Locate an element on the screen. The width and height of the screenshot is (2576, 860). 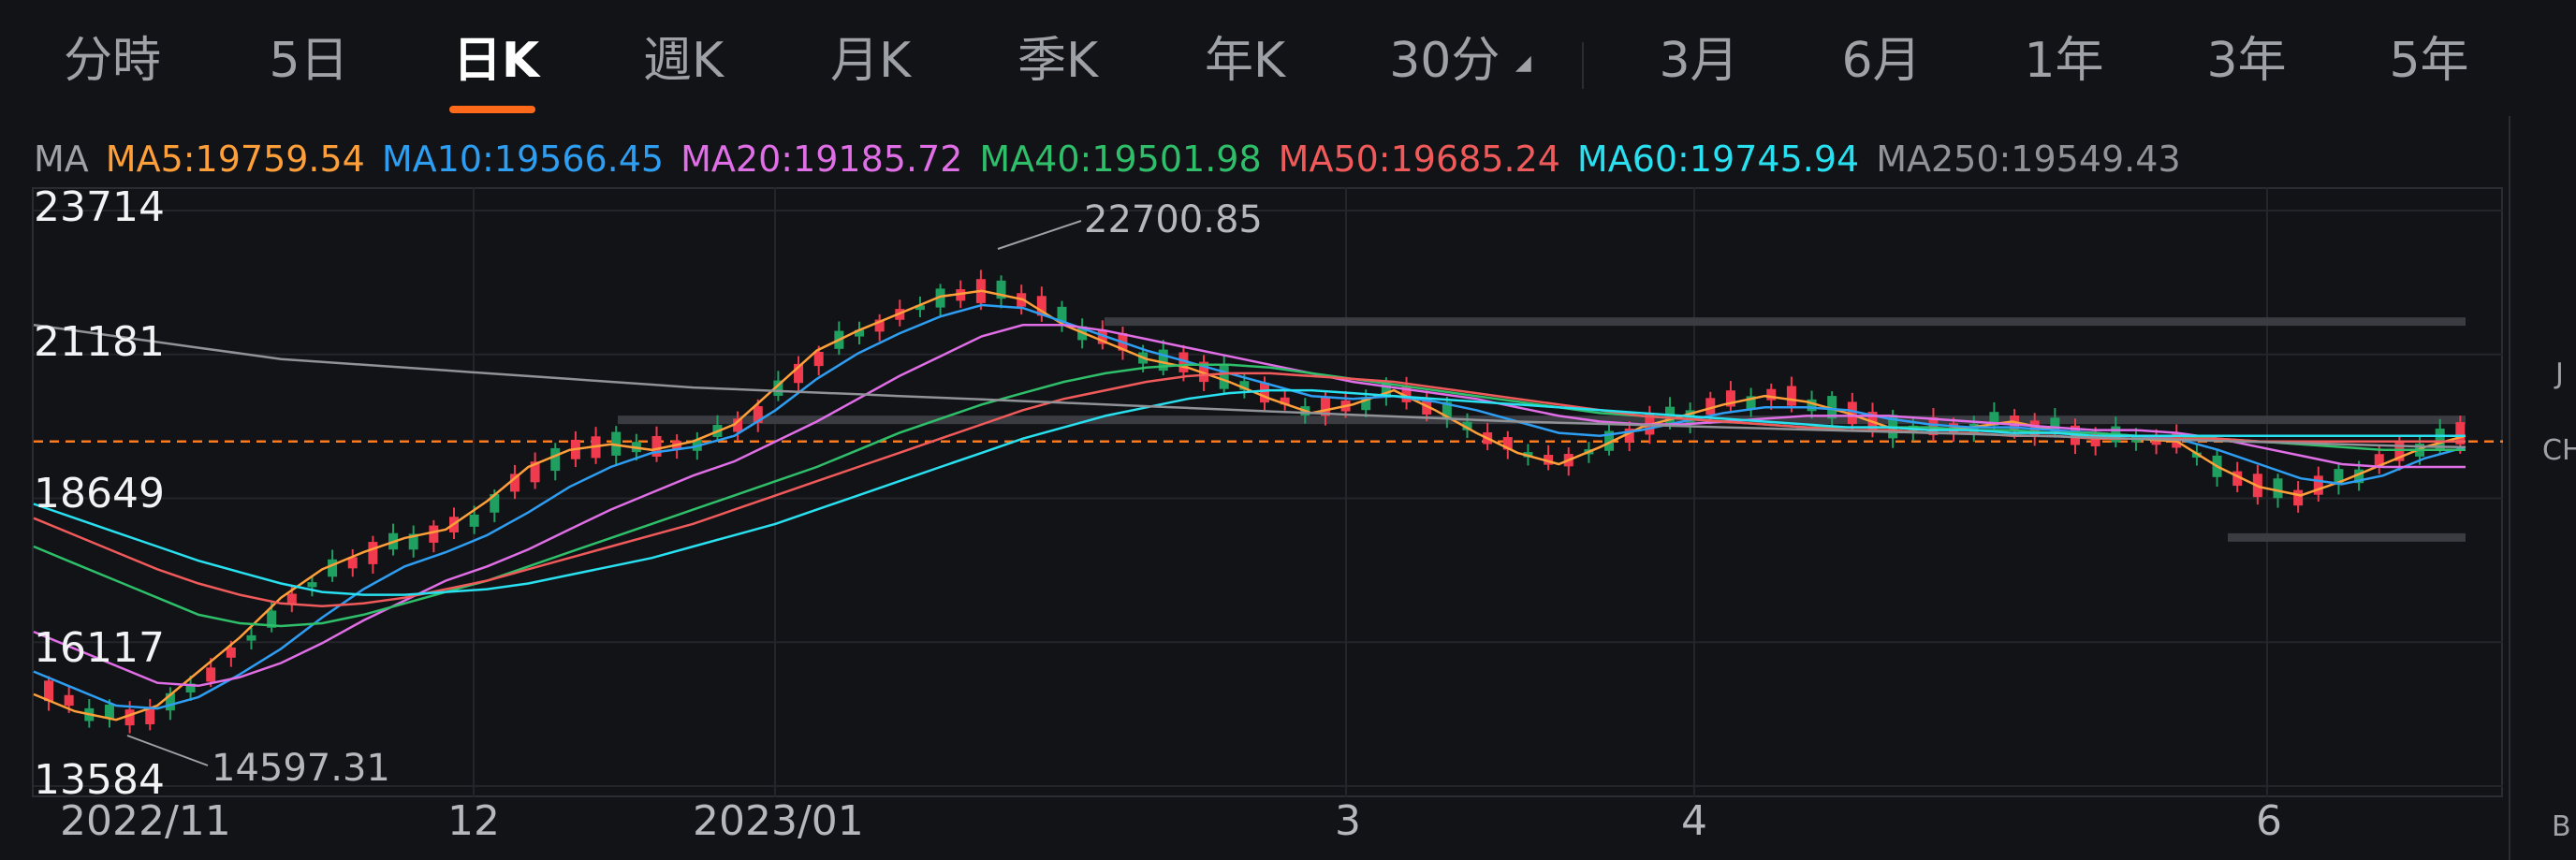
tab-daily-k: 日K is located at coordinates (496, 61).